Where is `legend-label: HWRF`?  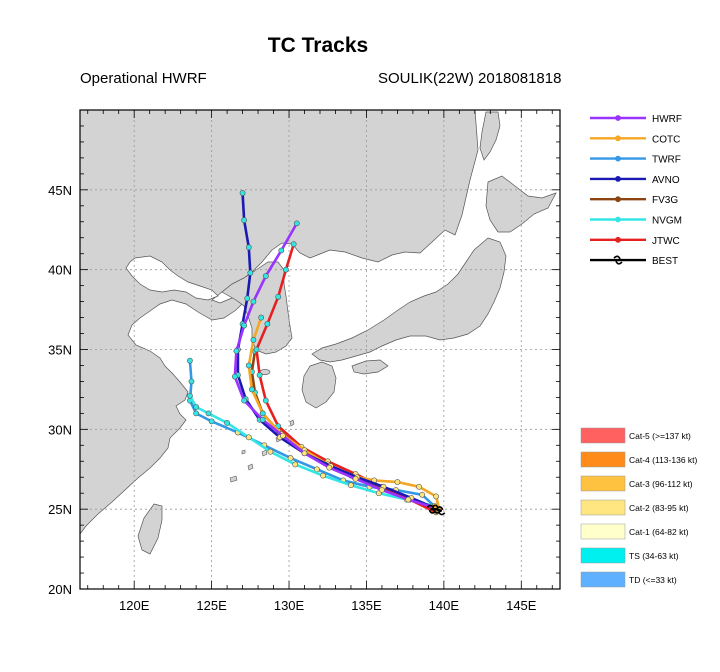 legend-label: HWRF is located at coordinates (667, 119).